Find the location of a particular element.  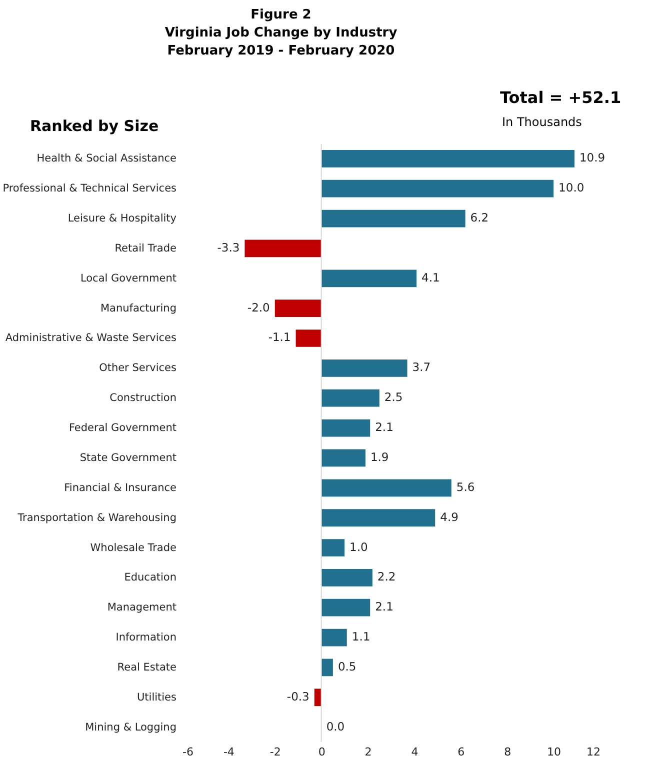

y-tick-label: Transportation & Warehousing is located at coordinates (96, 518).